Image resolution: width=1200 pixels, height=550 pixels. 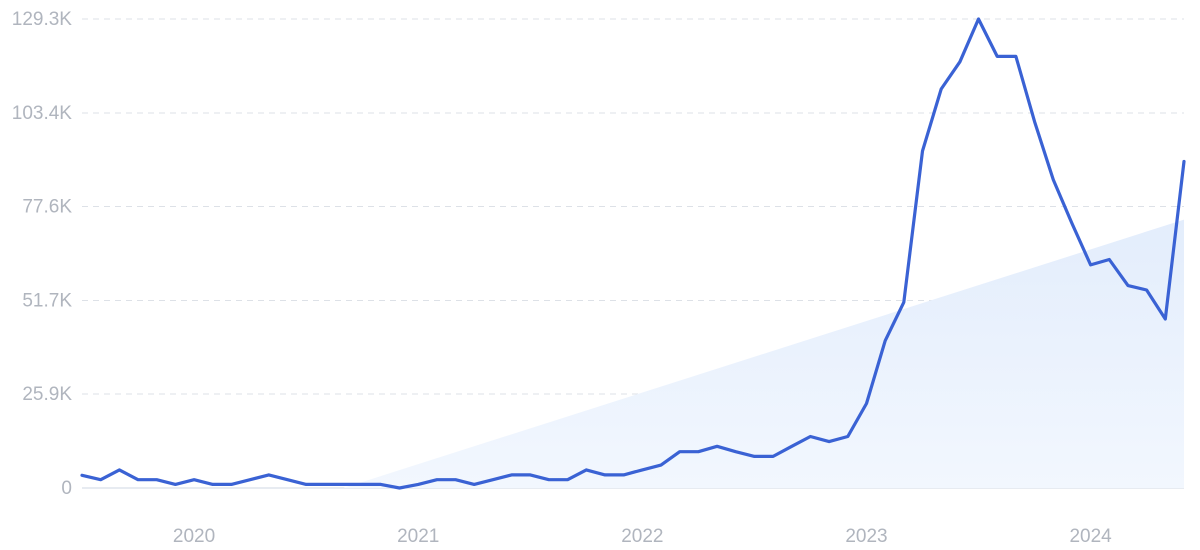 What do you see at coordinates (42, 113) in the screenshot?
I see `y-tick-label: 103.4K` at bounding box center [42, 113].